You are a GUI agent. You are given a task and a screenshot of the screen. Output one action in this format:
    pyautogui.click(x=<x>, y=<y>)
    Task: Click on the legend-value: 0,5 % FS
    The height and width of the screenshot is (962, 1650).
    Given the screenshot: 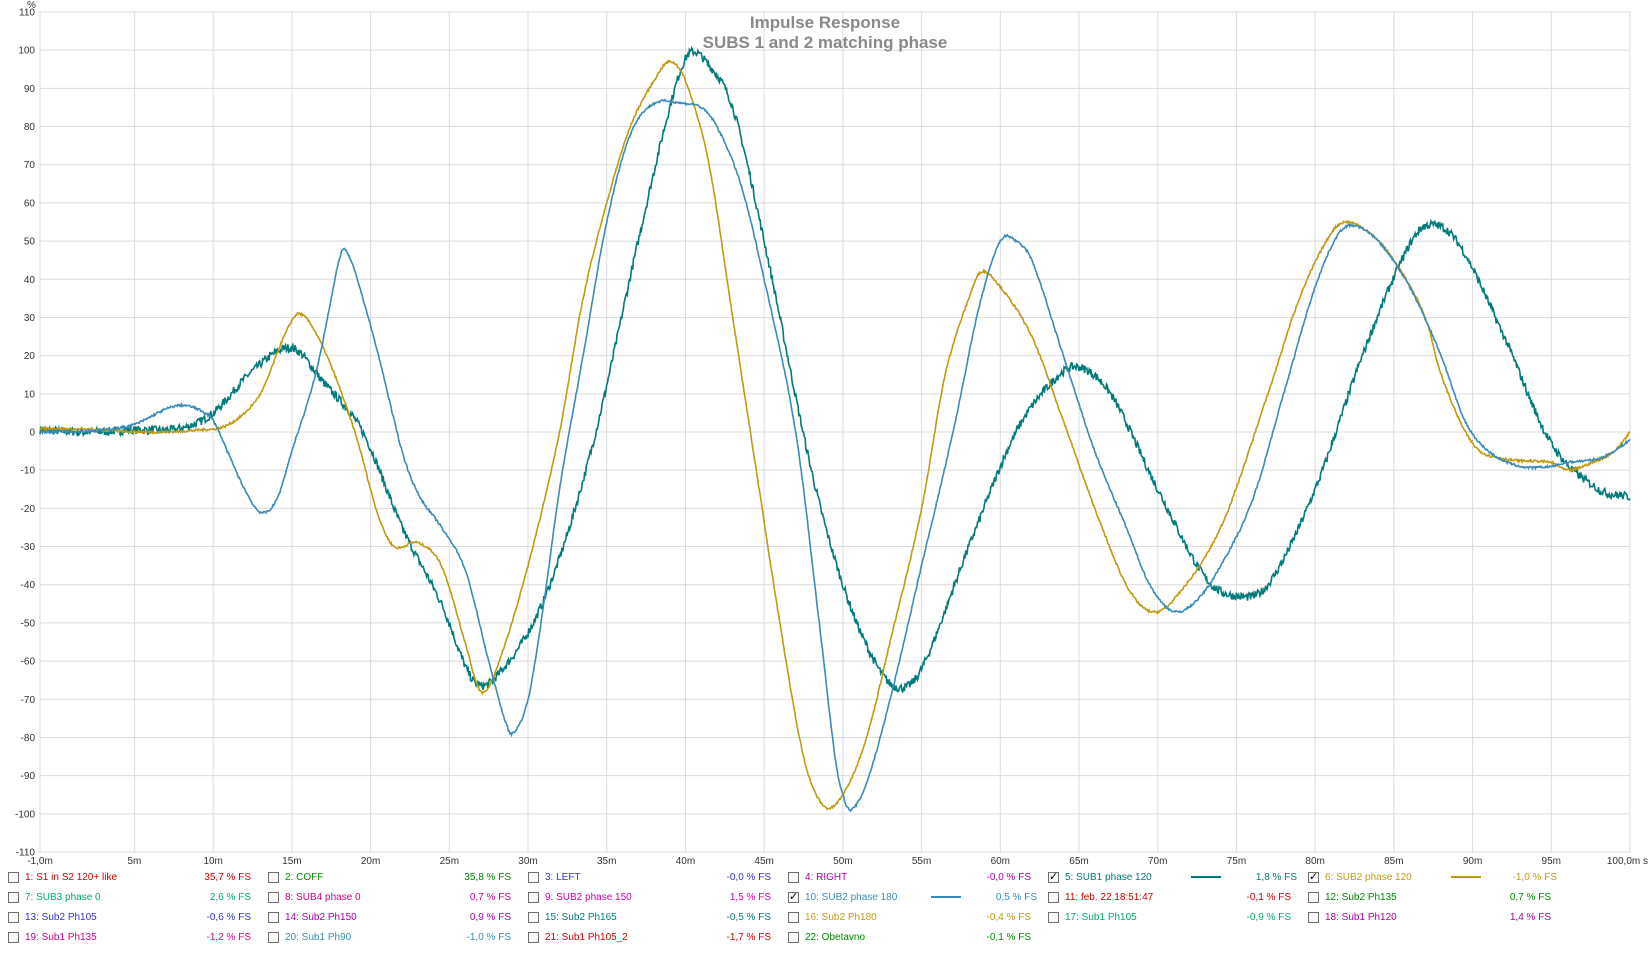 What is the action you would take?
    pyautogui.click(x=1016, y=897)
    